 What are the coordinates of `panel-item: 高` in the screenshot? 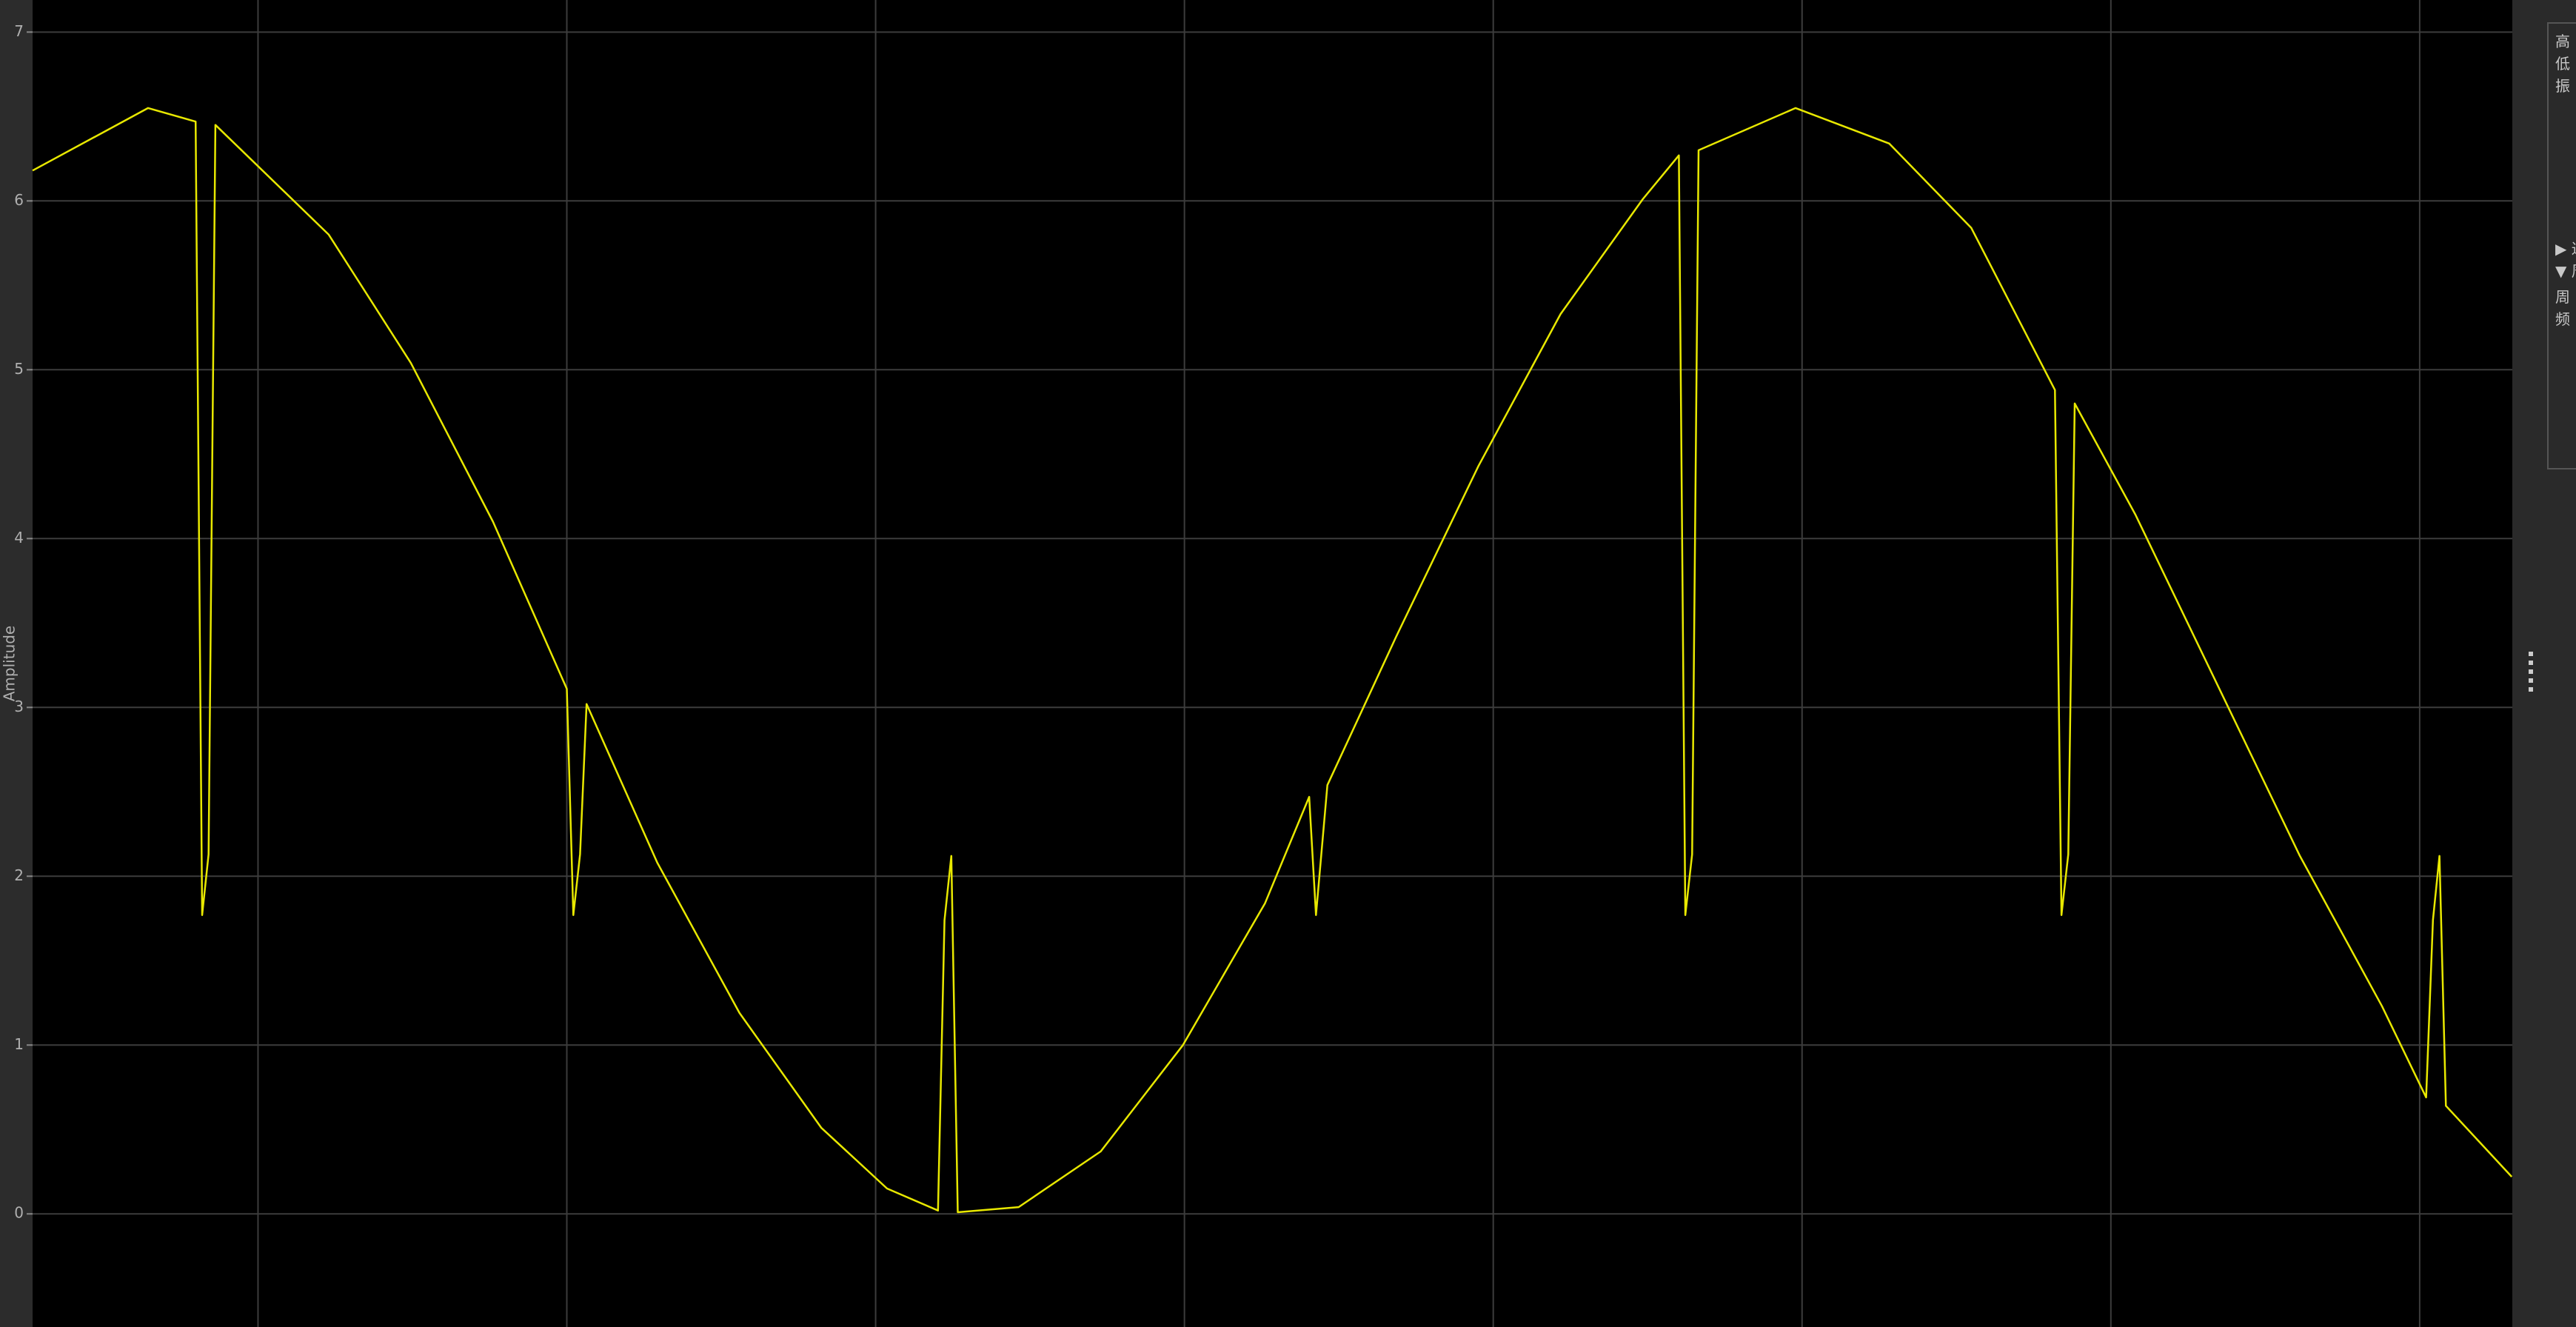 It's located at (2562, 41).